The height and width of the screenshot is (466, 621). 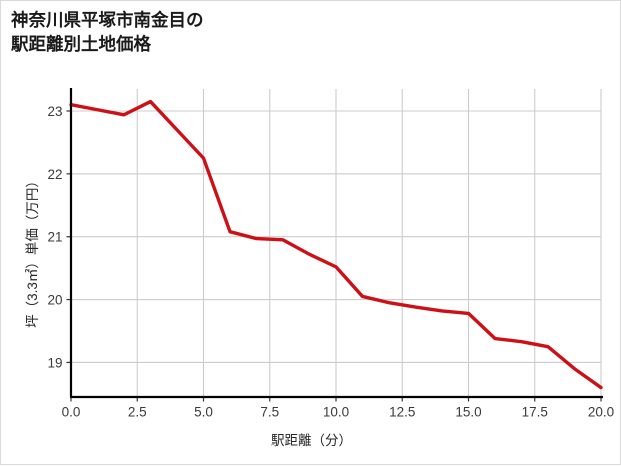 I want to click on x-tick-label: 17.5, so click(x=535, y=412).